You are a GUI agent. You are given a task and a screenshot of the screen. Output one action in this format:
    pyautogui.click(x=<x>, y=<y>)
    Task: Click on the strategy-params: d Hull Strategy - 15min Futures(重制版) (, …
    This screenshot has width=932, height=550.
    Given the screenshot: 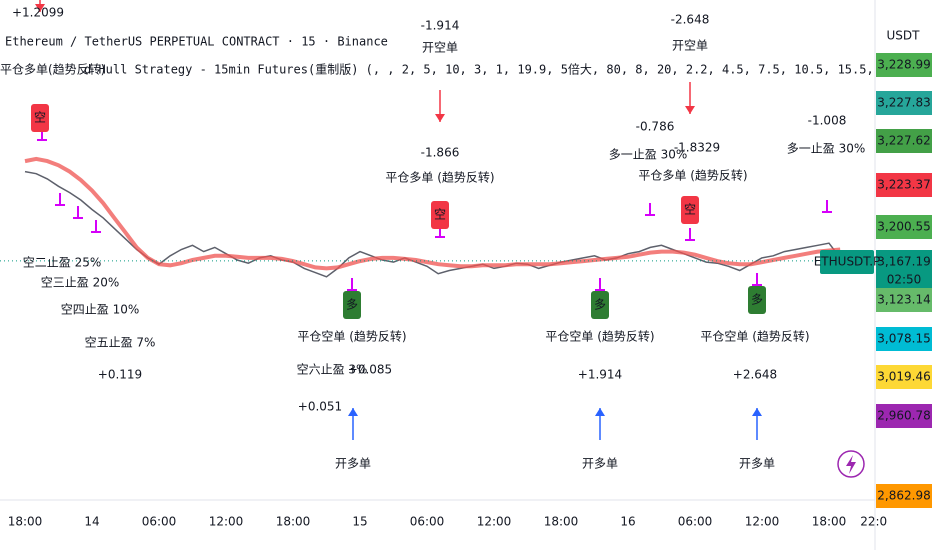 What is the action you would take?
    pyautogui.click(x=508, y=69)
    